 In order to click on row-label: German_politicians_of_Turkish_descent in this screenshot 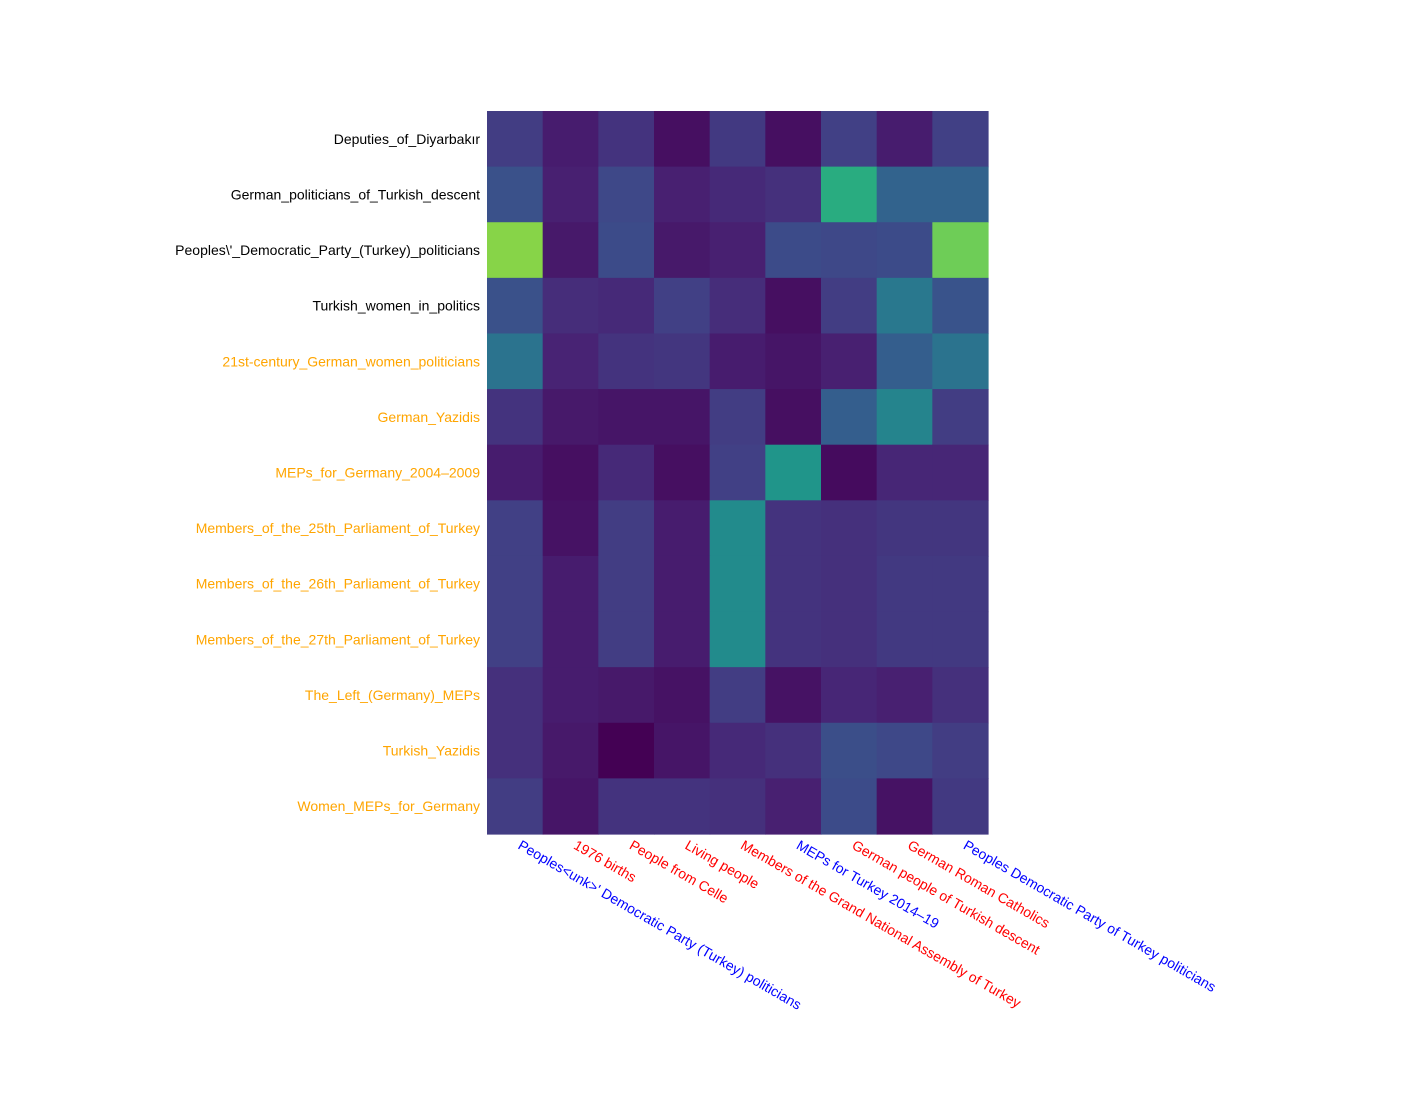, I will do `click(355, 194)`.